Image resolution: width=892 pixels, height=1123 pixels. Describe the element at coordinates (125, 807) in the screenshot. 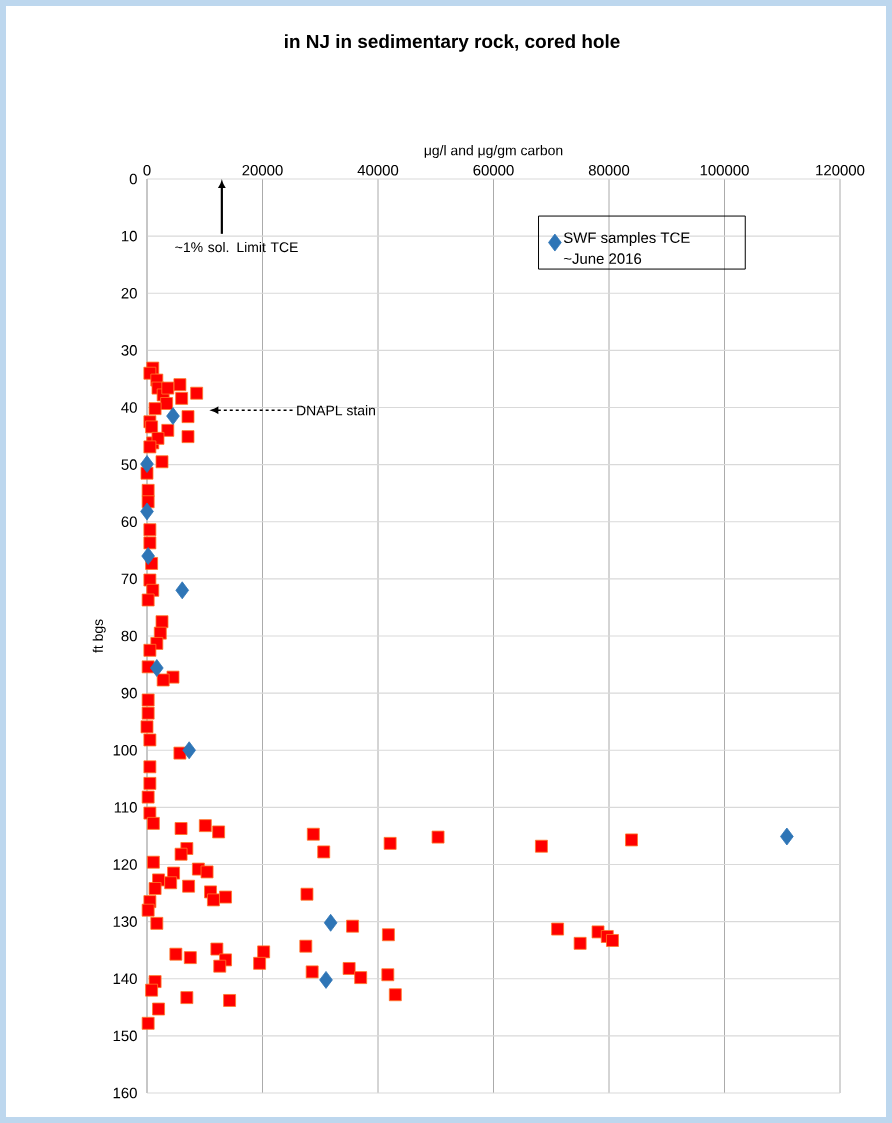

I see `y-tick-label: 110` at that location.